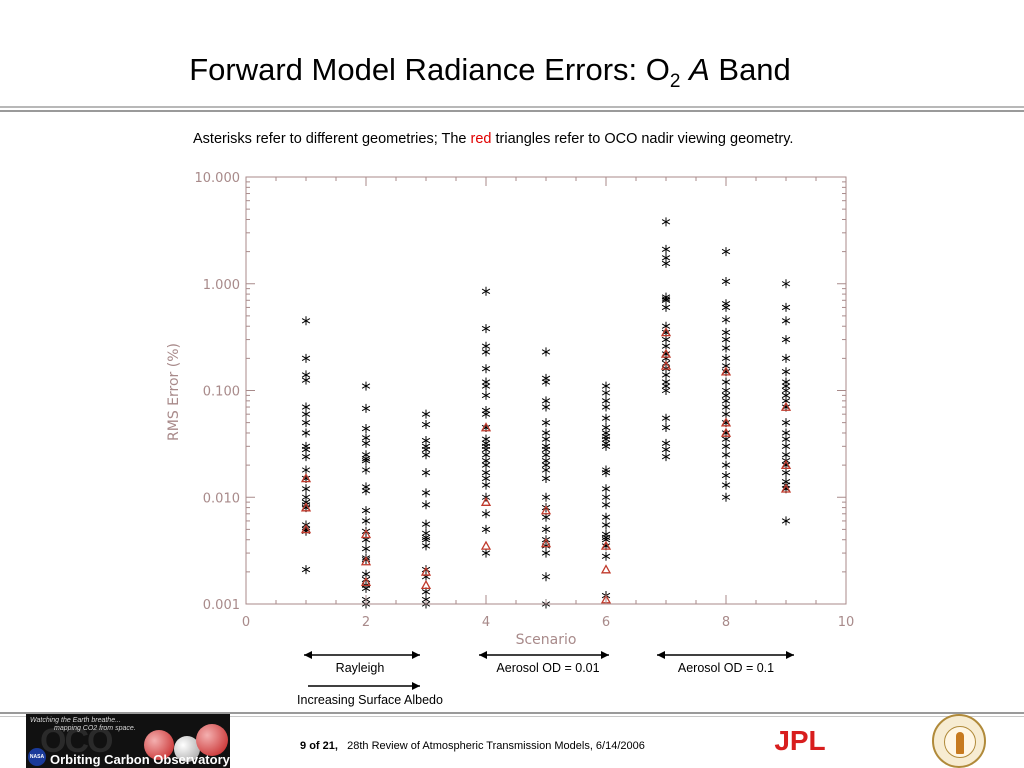 This screenshot has width=1024, height=768. Describe the element at coordinates (212, 740) in the screenshot. I see `molecule-oxygen-icon` at that location.